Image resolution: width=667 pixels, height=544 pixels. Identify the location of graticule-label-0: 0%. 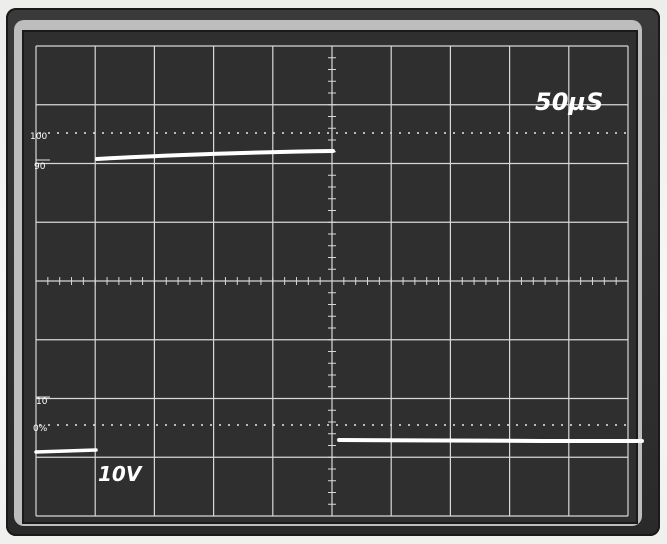
(40, 429).